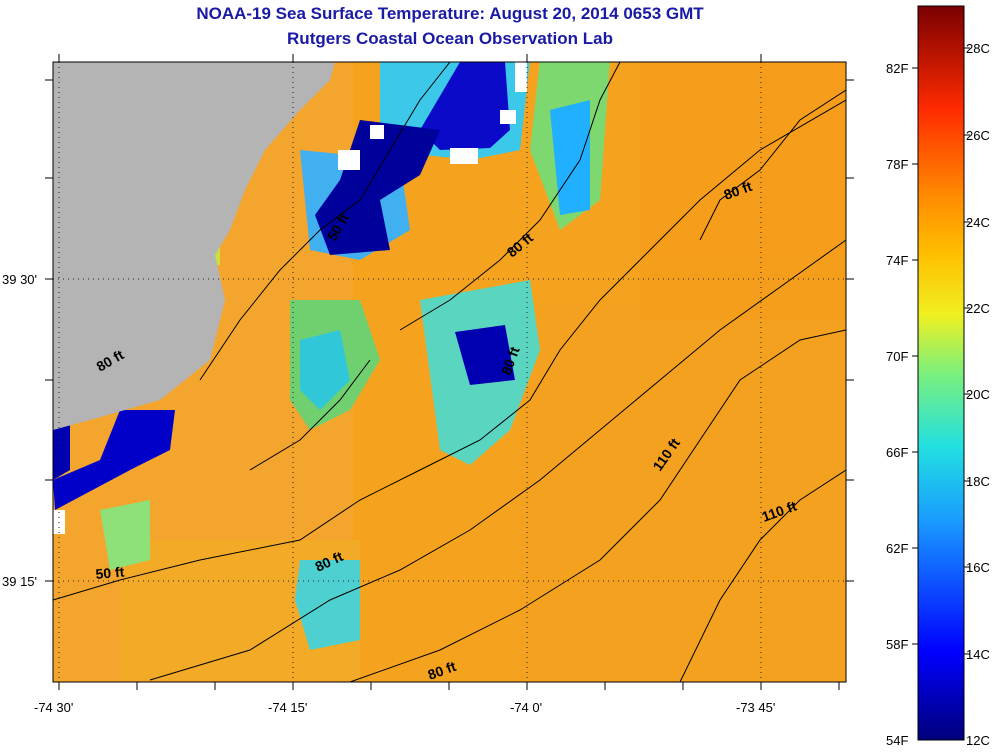 Image resolution: width=1000 pixels, height=754 pixels. Describe the element at coordinates (978, 481) in the screenshot. I see `colorbar-c-label: 18C` at that location.